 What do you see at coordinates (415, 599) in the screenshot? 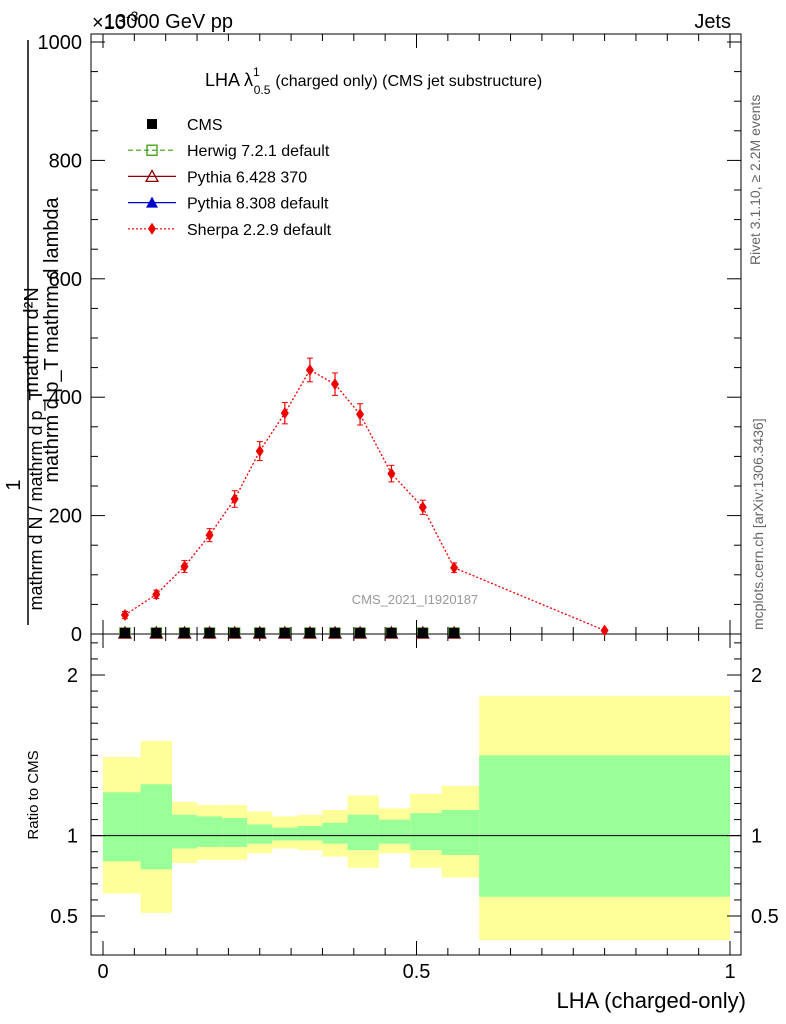
I see `analysis-watermark: CMS_2021_I1920187` at bounding box center [415, 599].